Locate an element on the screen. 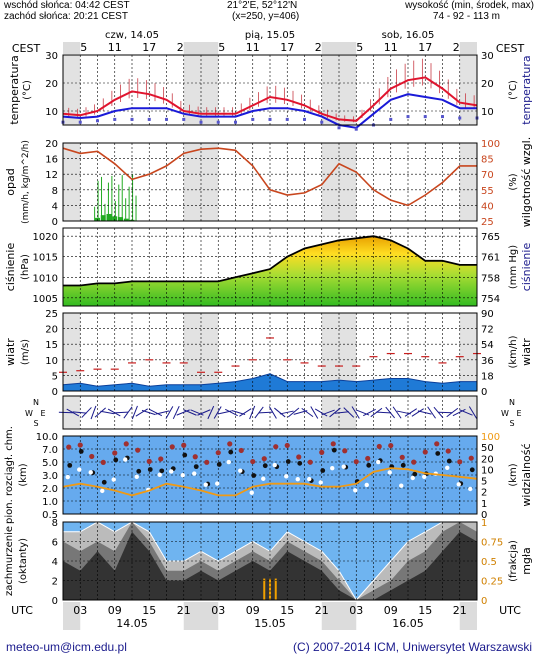 The image size is (540, 660). panel-frame is located at coordinates (270, 182).